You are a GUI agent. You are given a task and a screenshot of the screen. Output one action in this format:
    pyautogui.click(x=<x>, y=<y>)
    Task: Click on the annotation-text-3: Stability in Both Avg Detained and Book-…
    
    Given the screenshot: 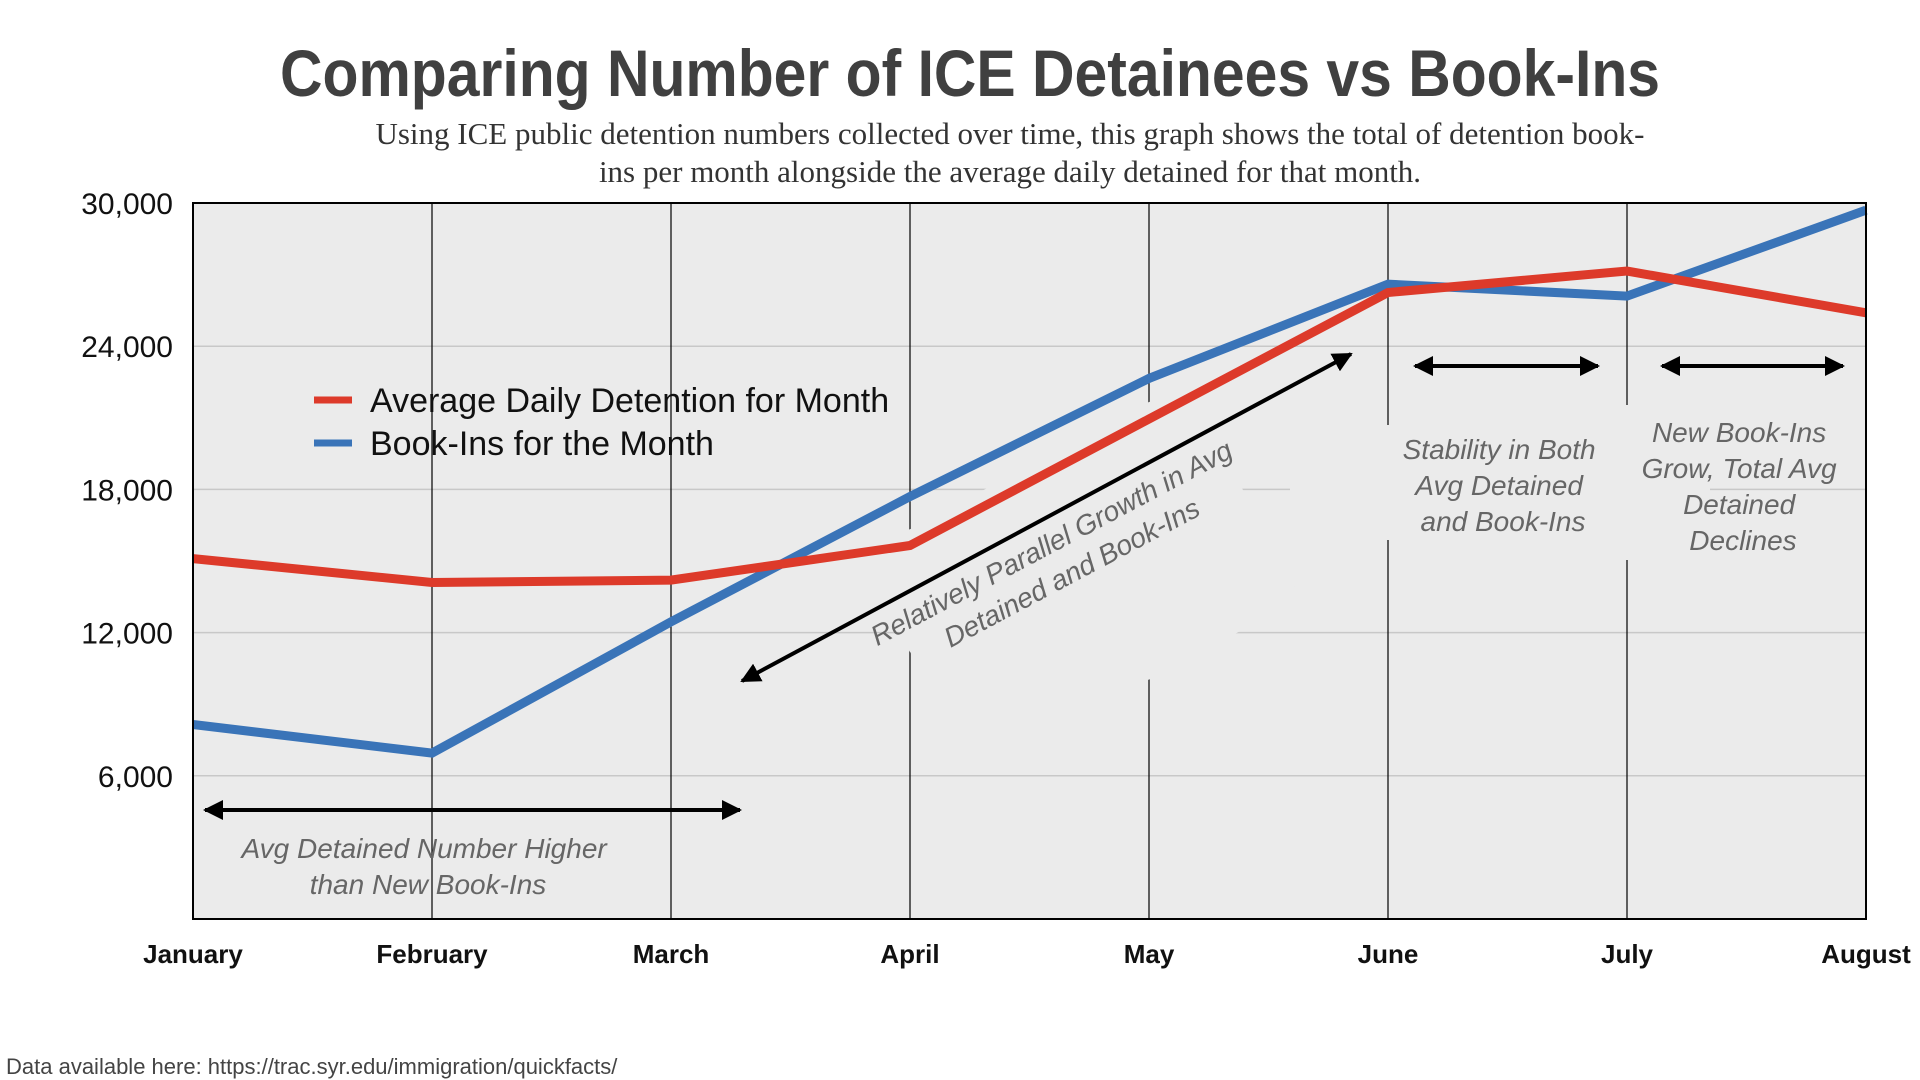 What is the action you would take?
    pyautogui.click(x=1503, y=485)
    